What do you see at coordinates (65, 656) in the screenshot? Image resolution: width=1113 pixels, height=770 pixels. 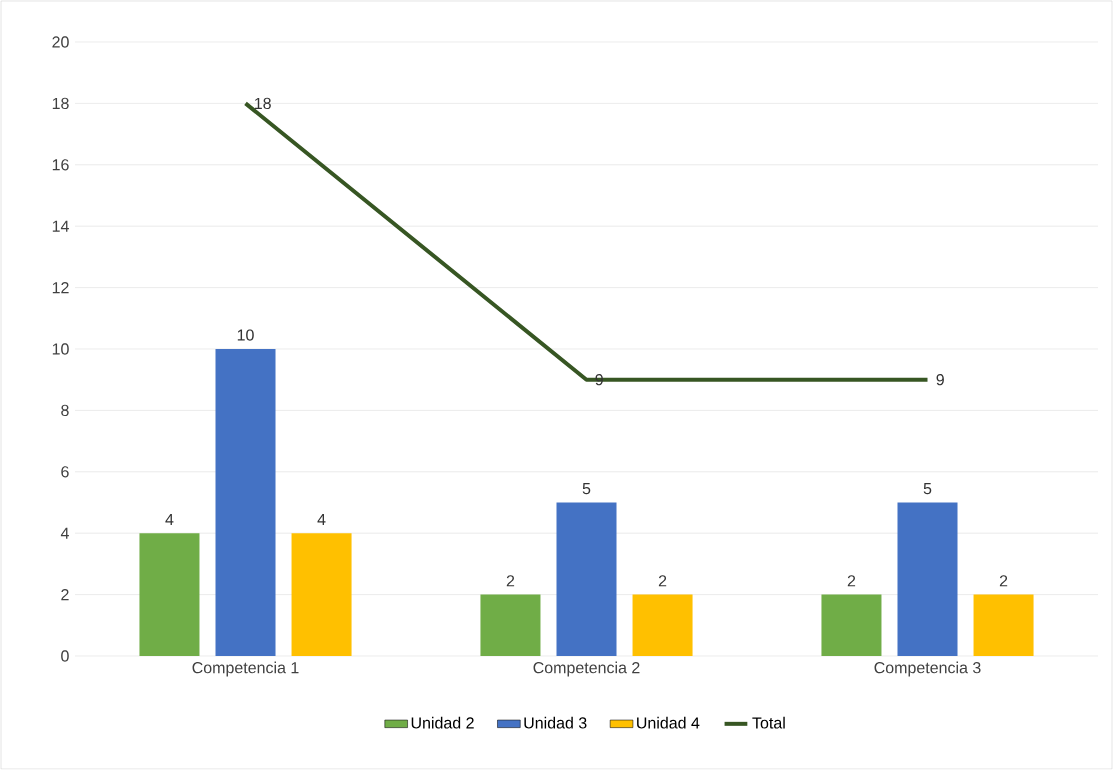 I see `y-tick-label: 0` at bounding box center [65, 656].